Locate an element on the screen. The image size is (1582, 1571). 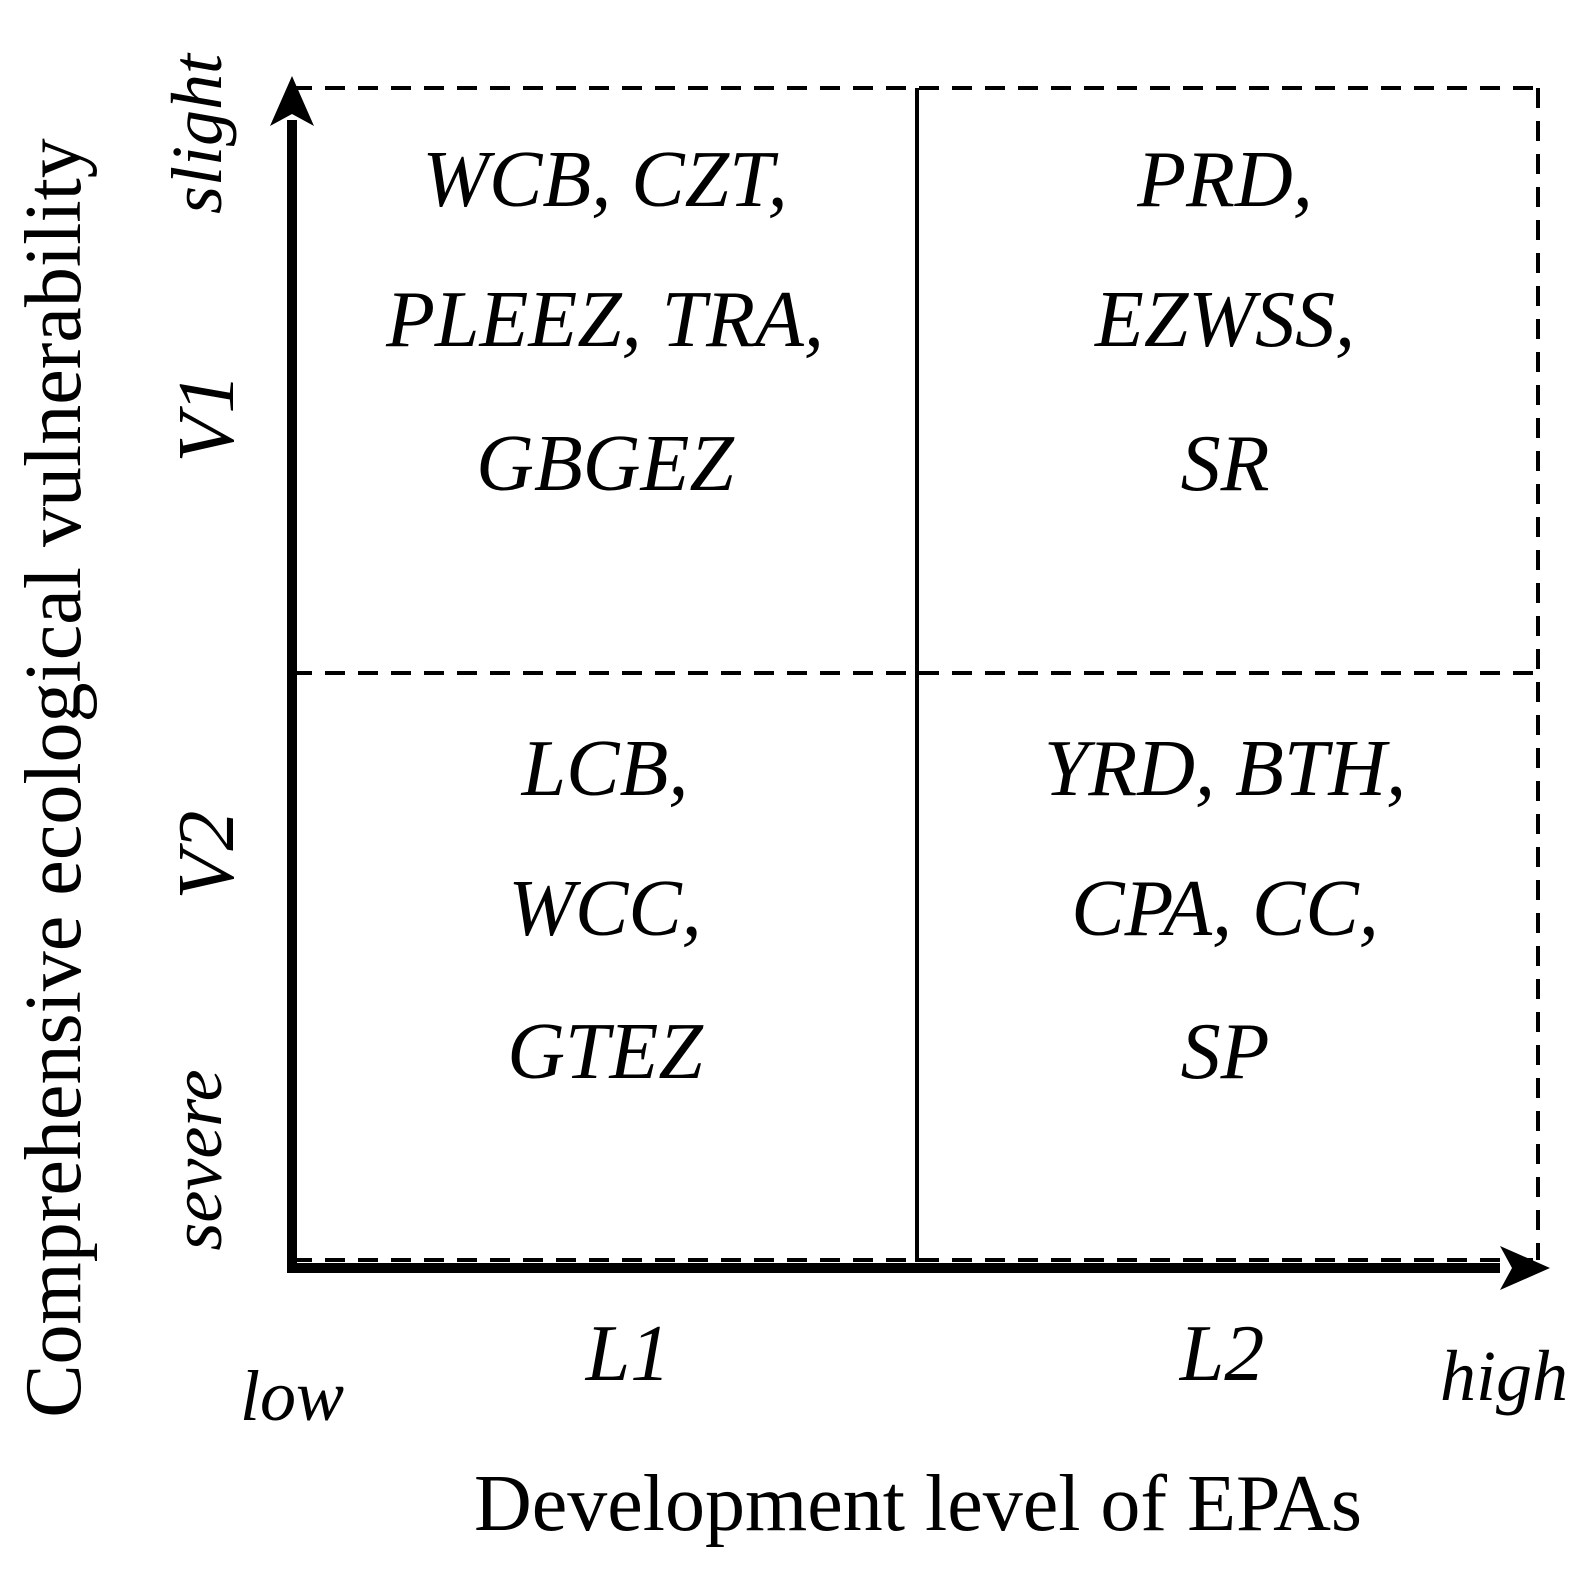
x-low-label: low is located at coordinates (292, 1396).